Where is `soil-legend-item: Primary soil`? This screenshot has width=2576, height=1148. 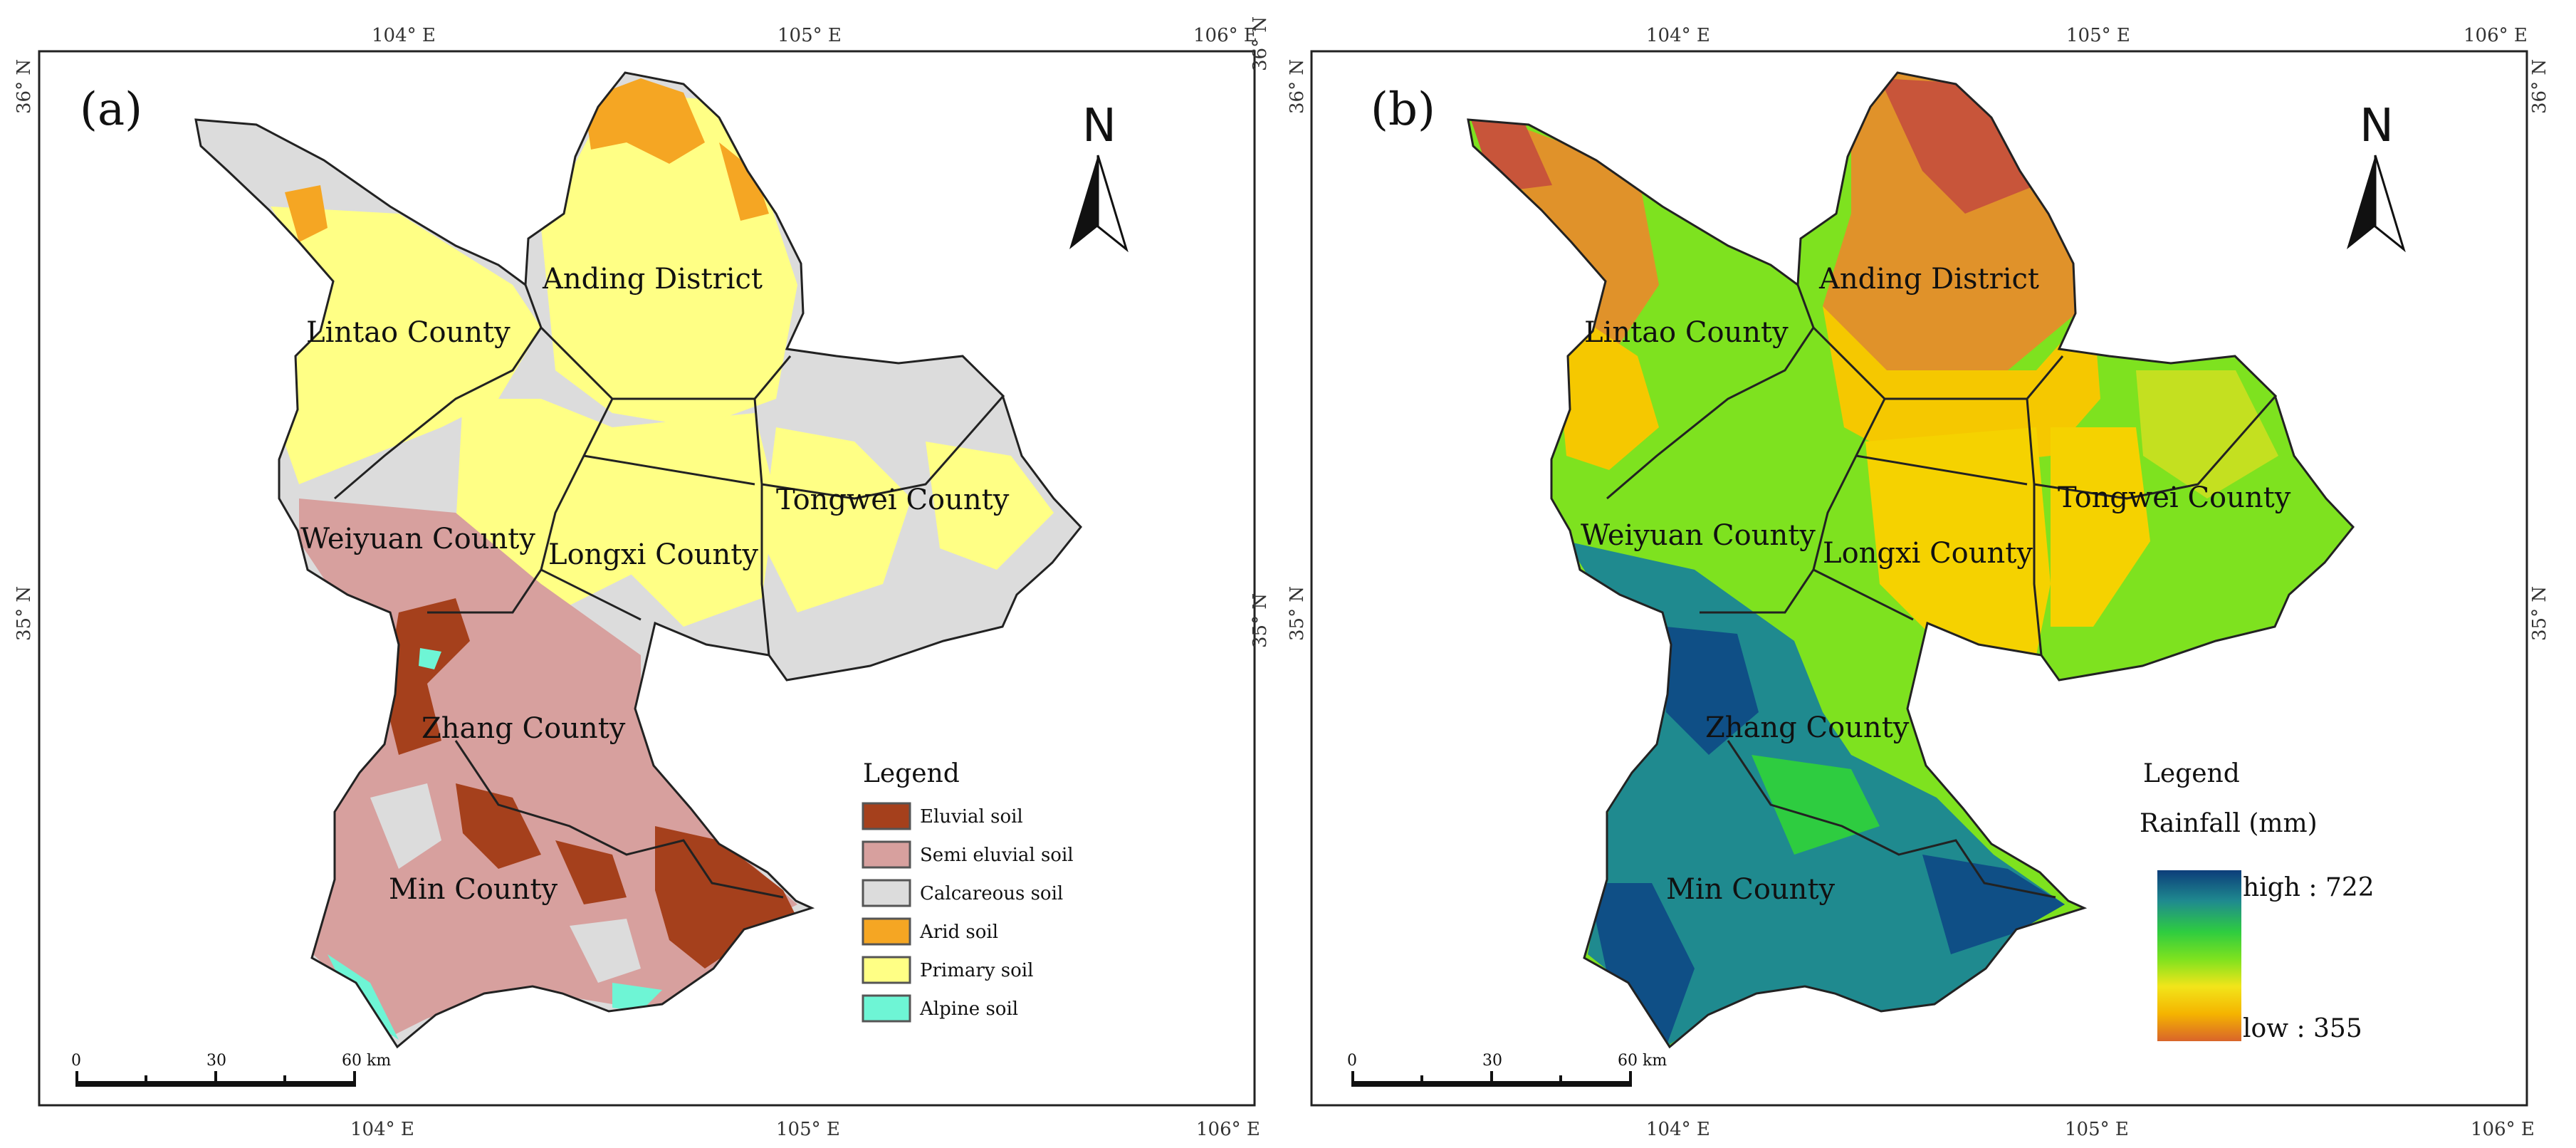
soil-legend-item: Primary soil is located at coordinates (947, 970).